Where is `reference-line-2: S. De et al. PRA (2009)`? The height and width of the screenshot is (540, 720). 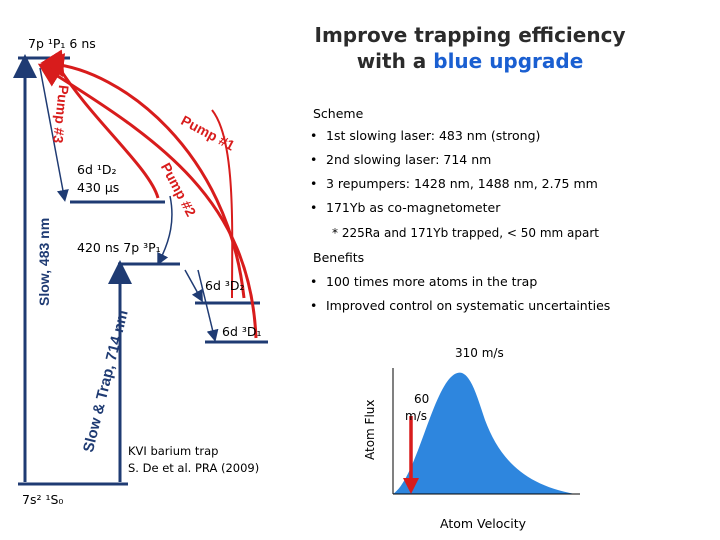
reference-line-2: S. De et al. PRA (2009) is located at coordinates (194, 468).